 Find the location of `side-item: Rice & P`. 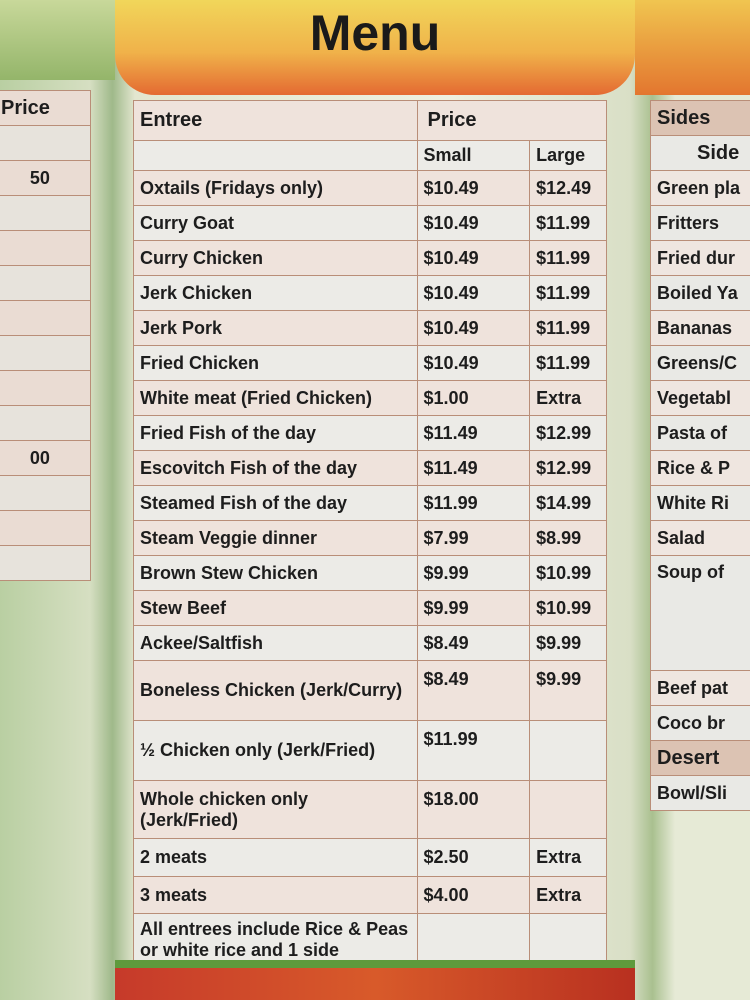

side-item: Rice & P is located at coordinates (700, 468).